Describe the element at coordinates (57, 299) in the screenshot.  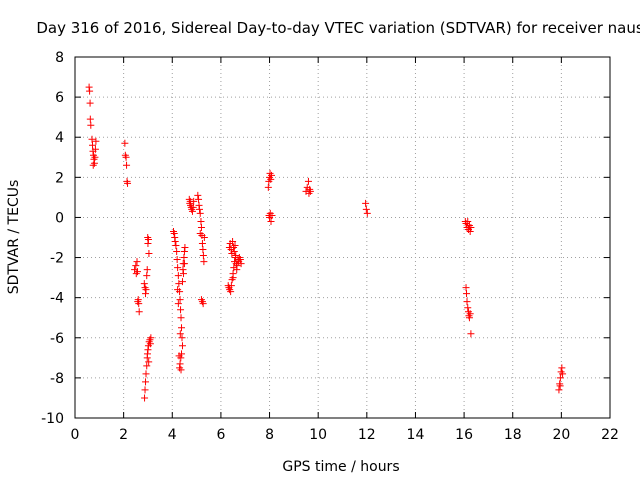
I see `y-tick-label: -4` at that location.